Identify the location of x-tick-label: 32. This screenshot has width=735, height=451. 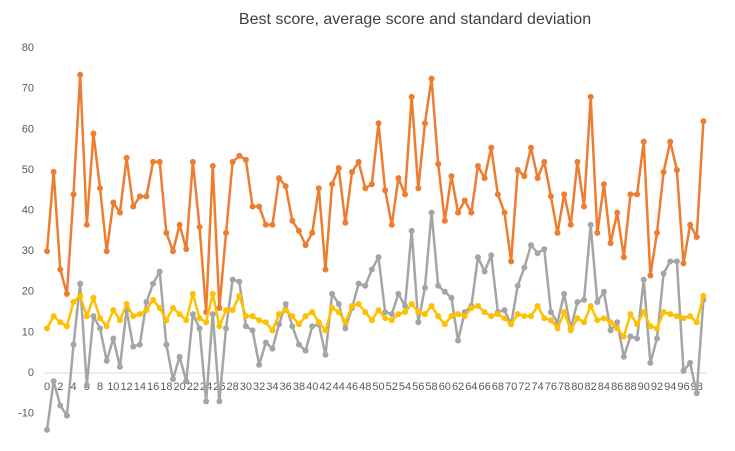
(259, 387).